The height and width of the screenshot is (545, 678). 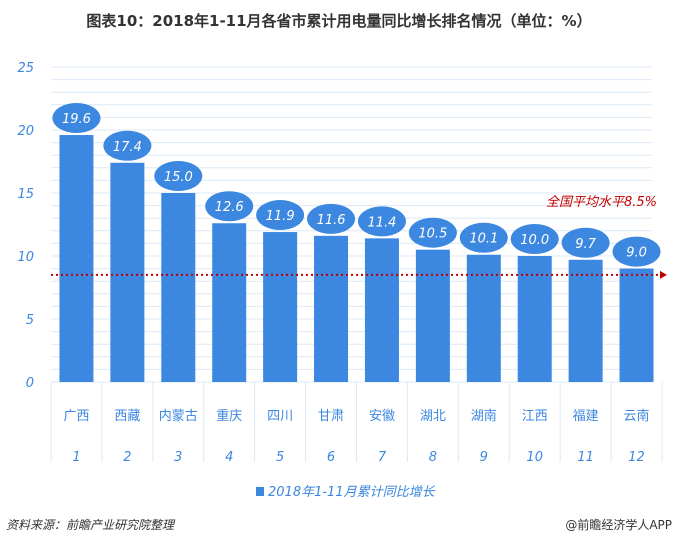 I want to click on y-tick-label: 10, so click(x=25, y=257).